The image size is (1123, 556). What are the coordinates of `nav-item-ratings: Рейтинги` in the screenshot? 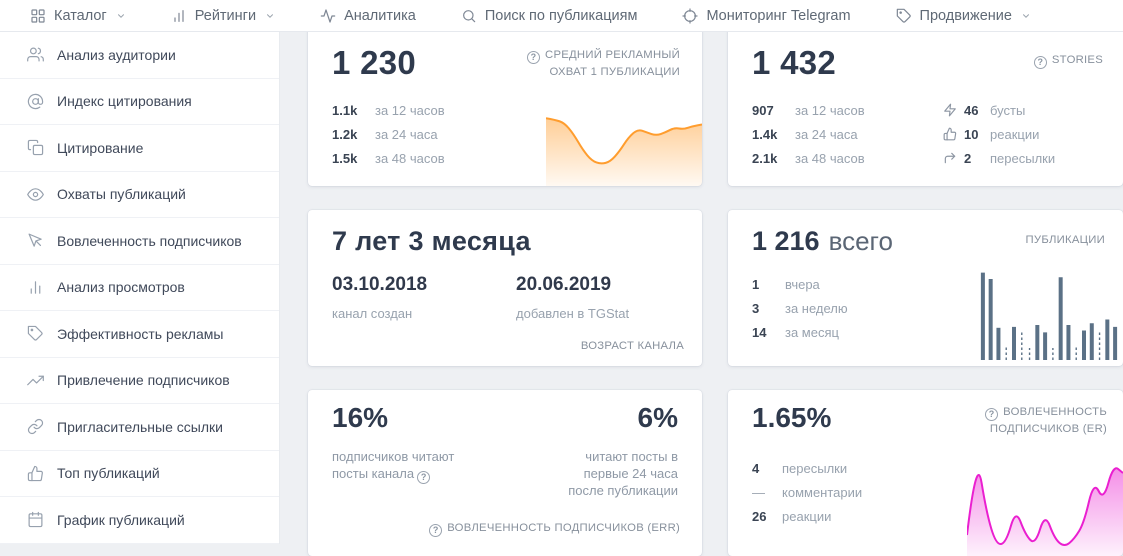 It's located at (223, 16).